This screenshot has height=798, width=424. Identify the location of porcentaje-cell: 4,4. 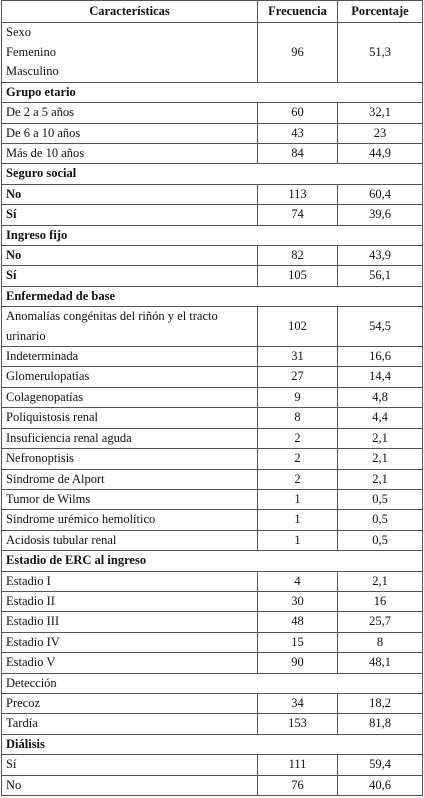
(380, 418).